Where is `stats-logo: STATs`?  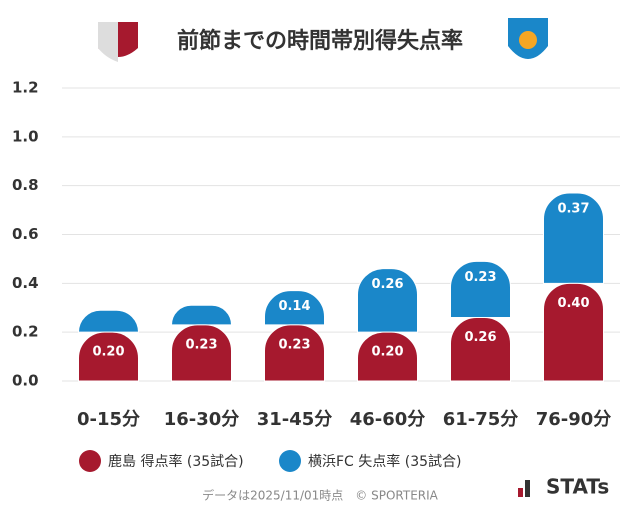 stats-logo: STATs is located at coordinates (563, 487).